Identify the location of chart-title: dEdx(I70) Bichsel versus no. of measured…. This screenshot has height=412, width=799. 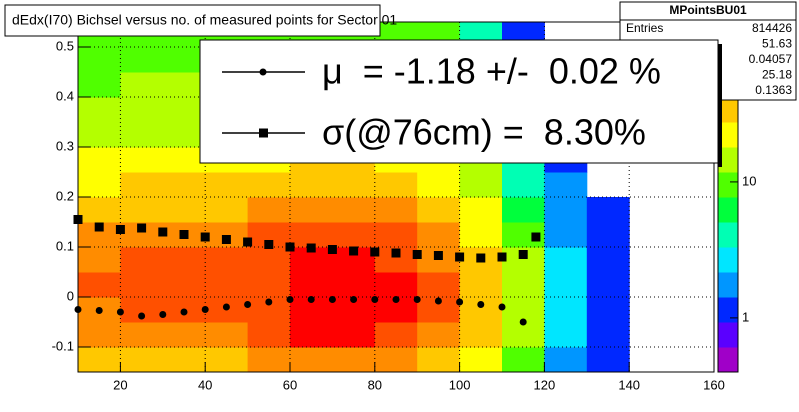
(204, 20).